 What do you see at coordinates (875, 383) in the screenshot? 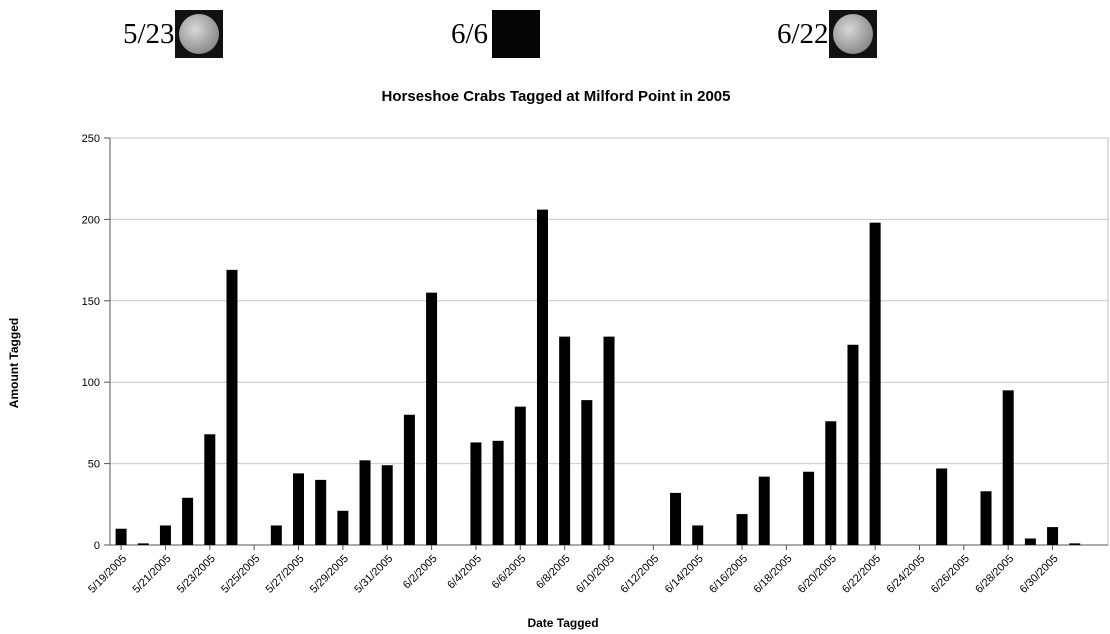
I see `bar: 6/22/2005` at bounding box center [875, 383].